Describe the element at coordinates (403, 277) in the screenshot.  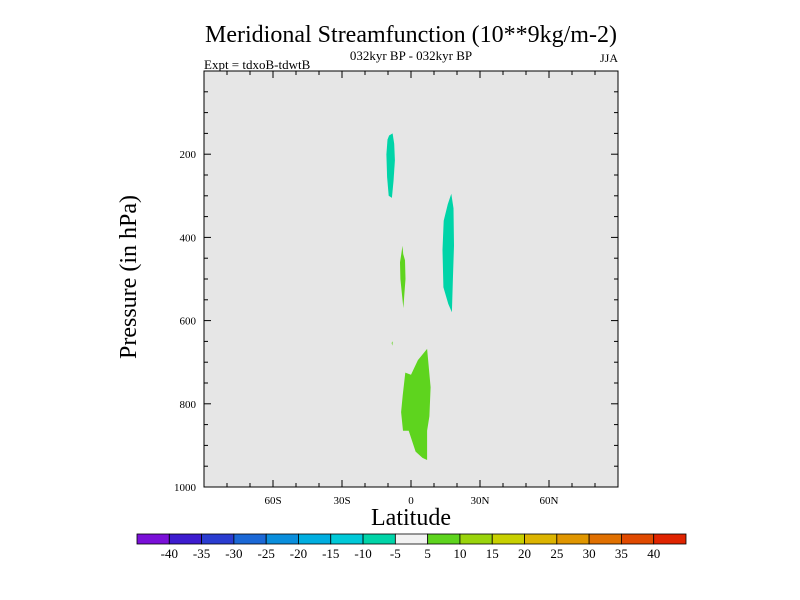
I see `contour-positive-strip` at that location.